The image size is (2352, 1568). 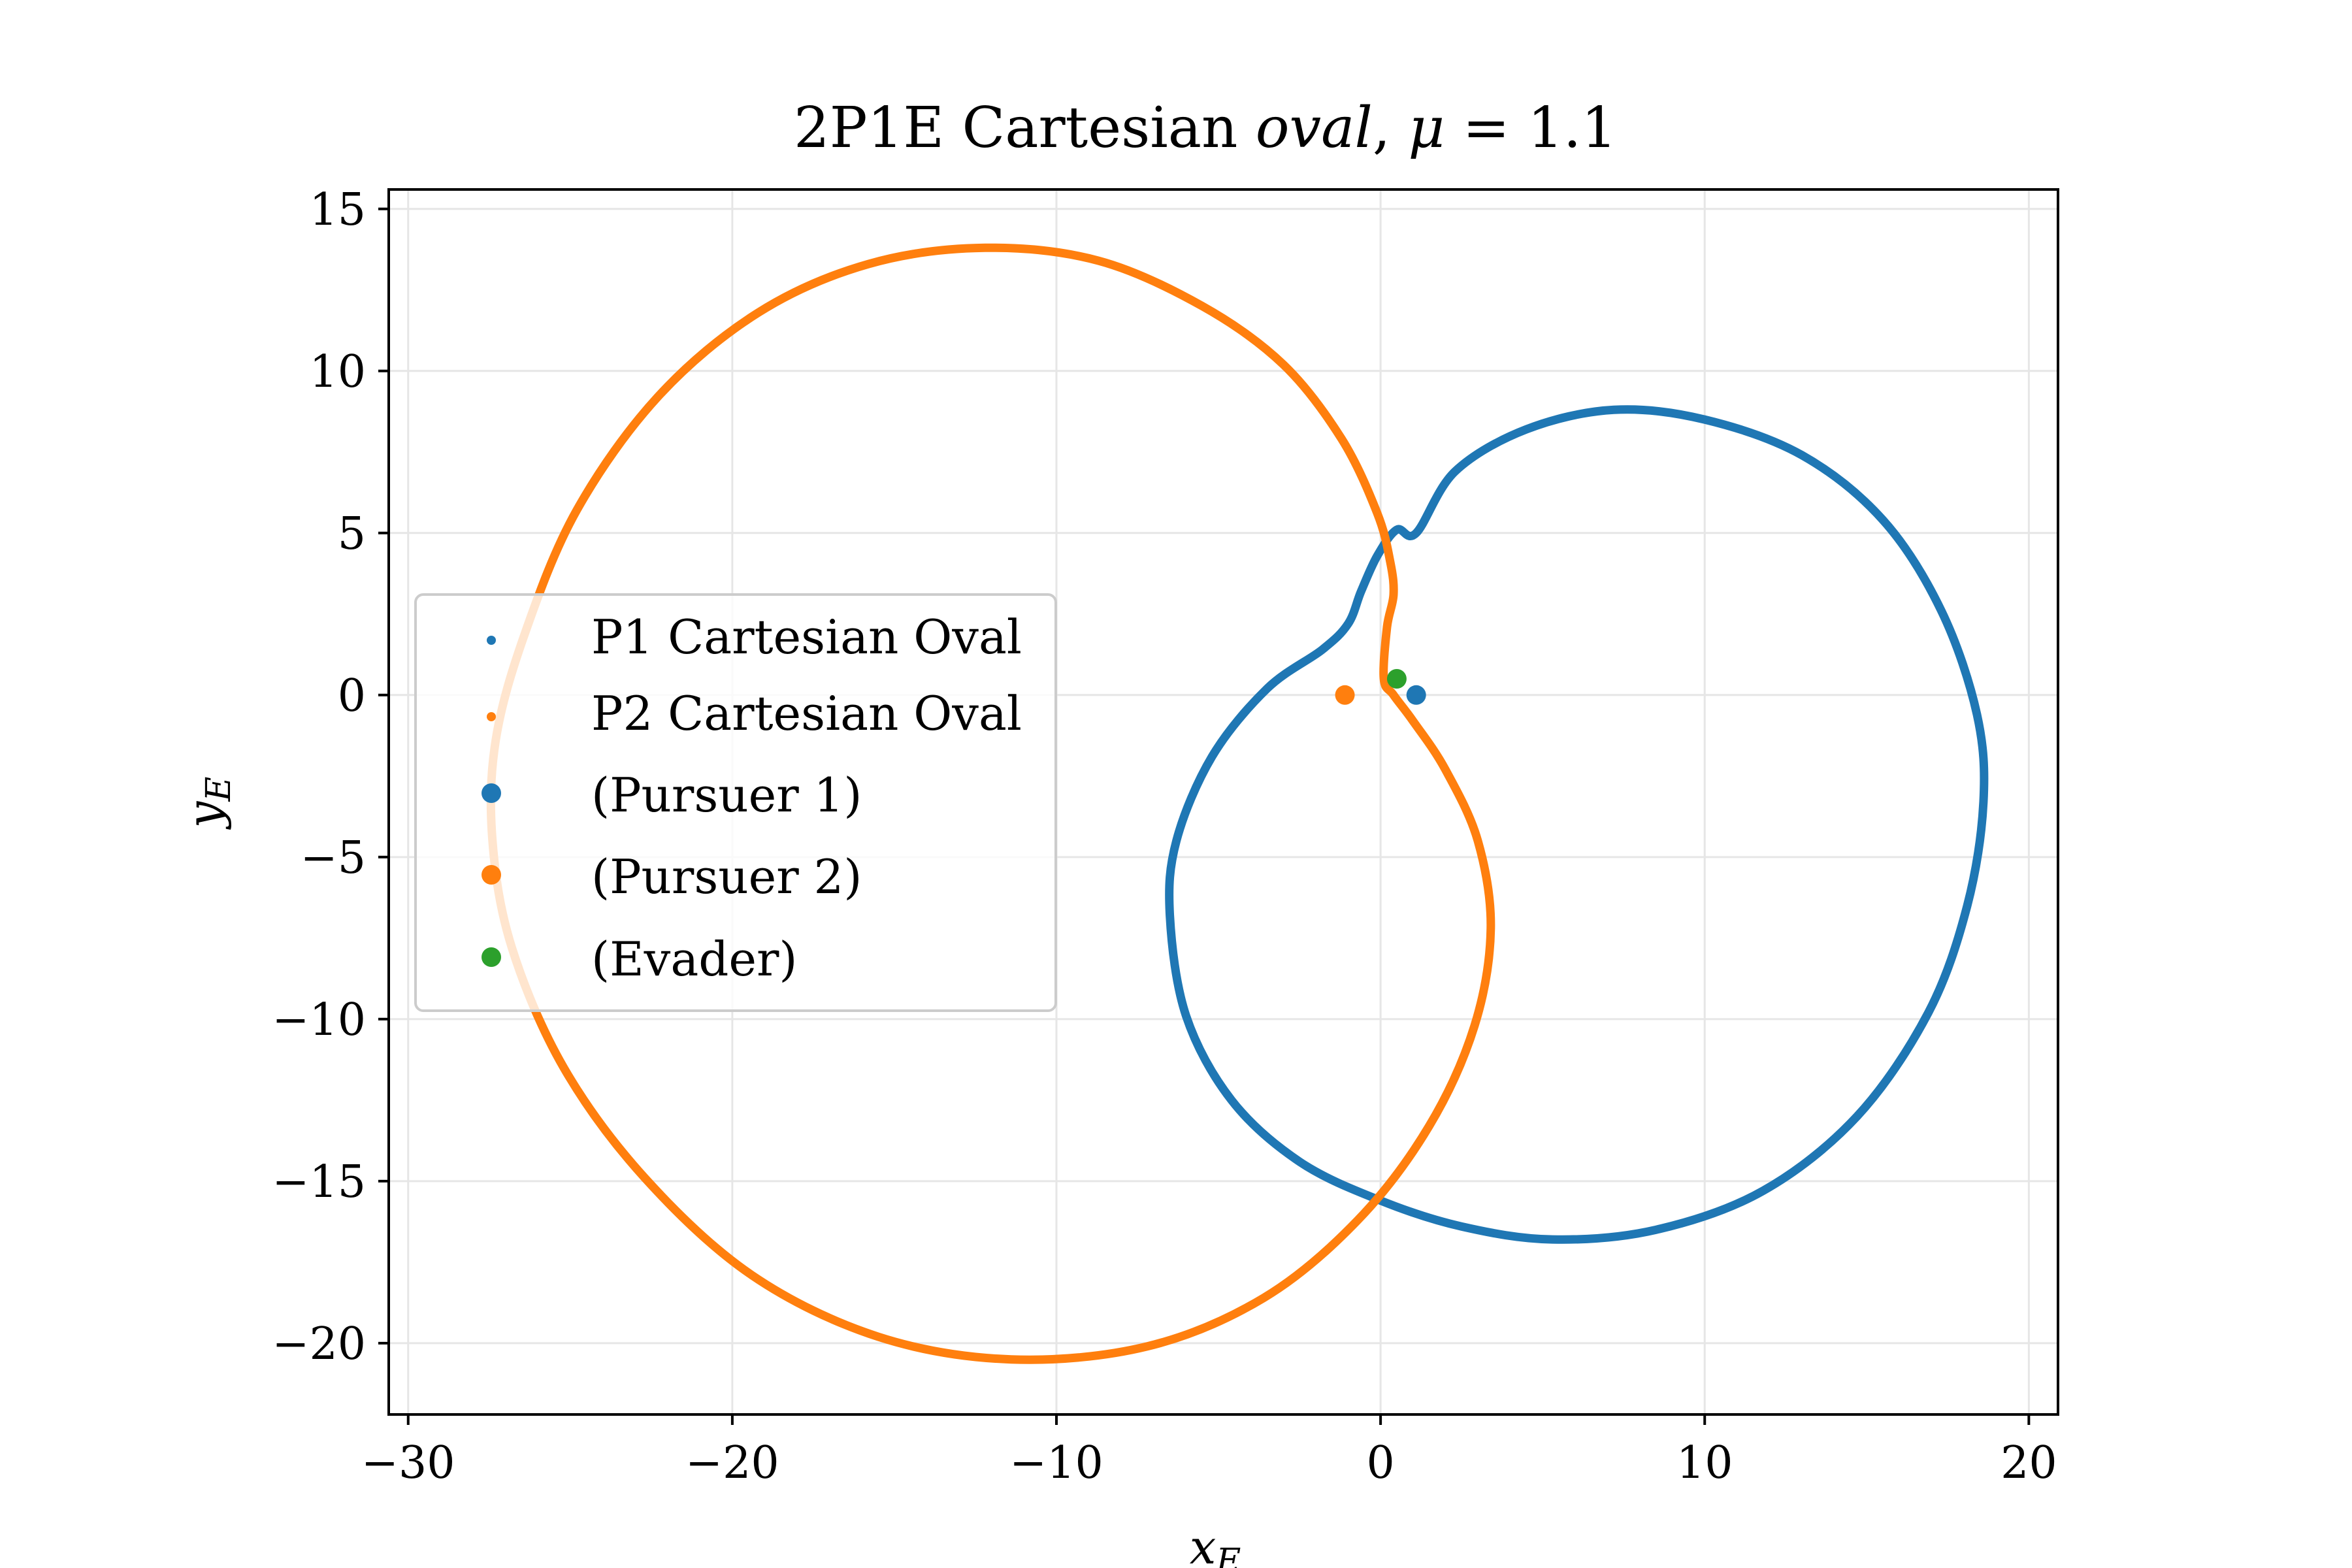 I want to click on x-axis-label: xE, so click(x=1215, y=1544).